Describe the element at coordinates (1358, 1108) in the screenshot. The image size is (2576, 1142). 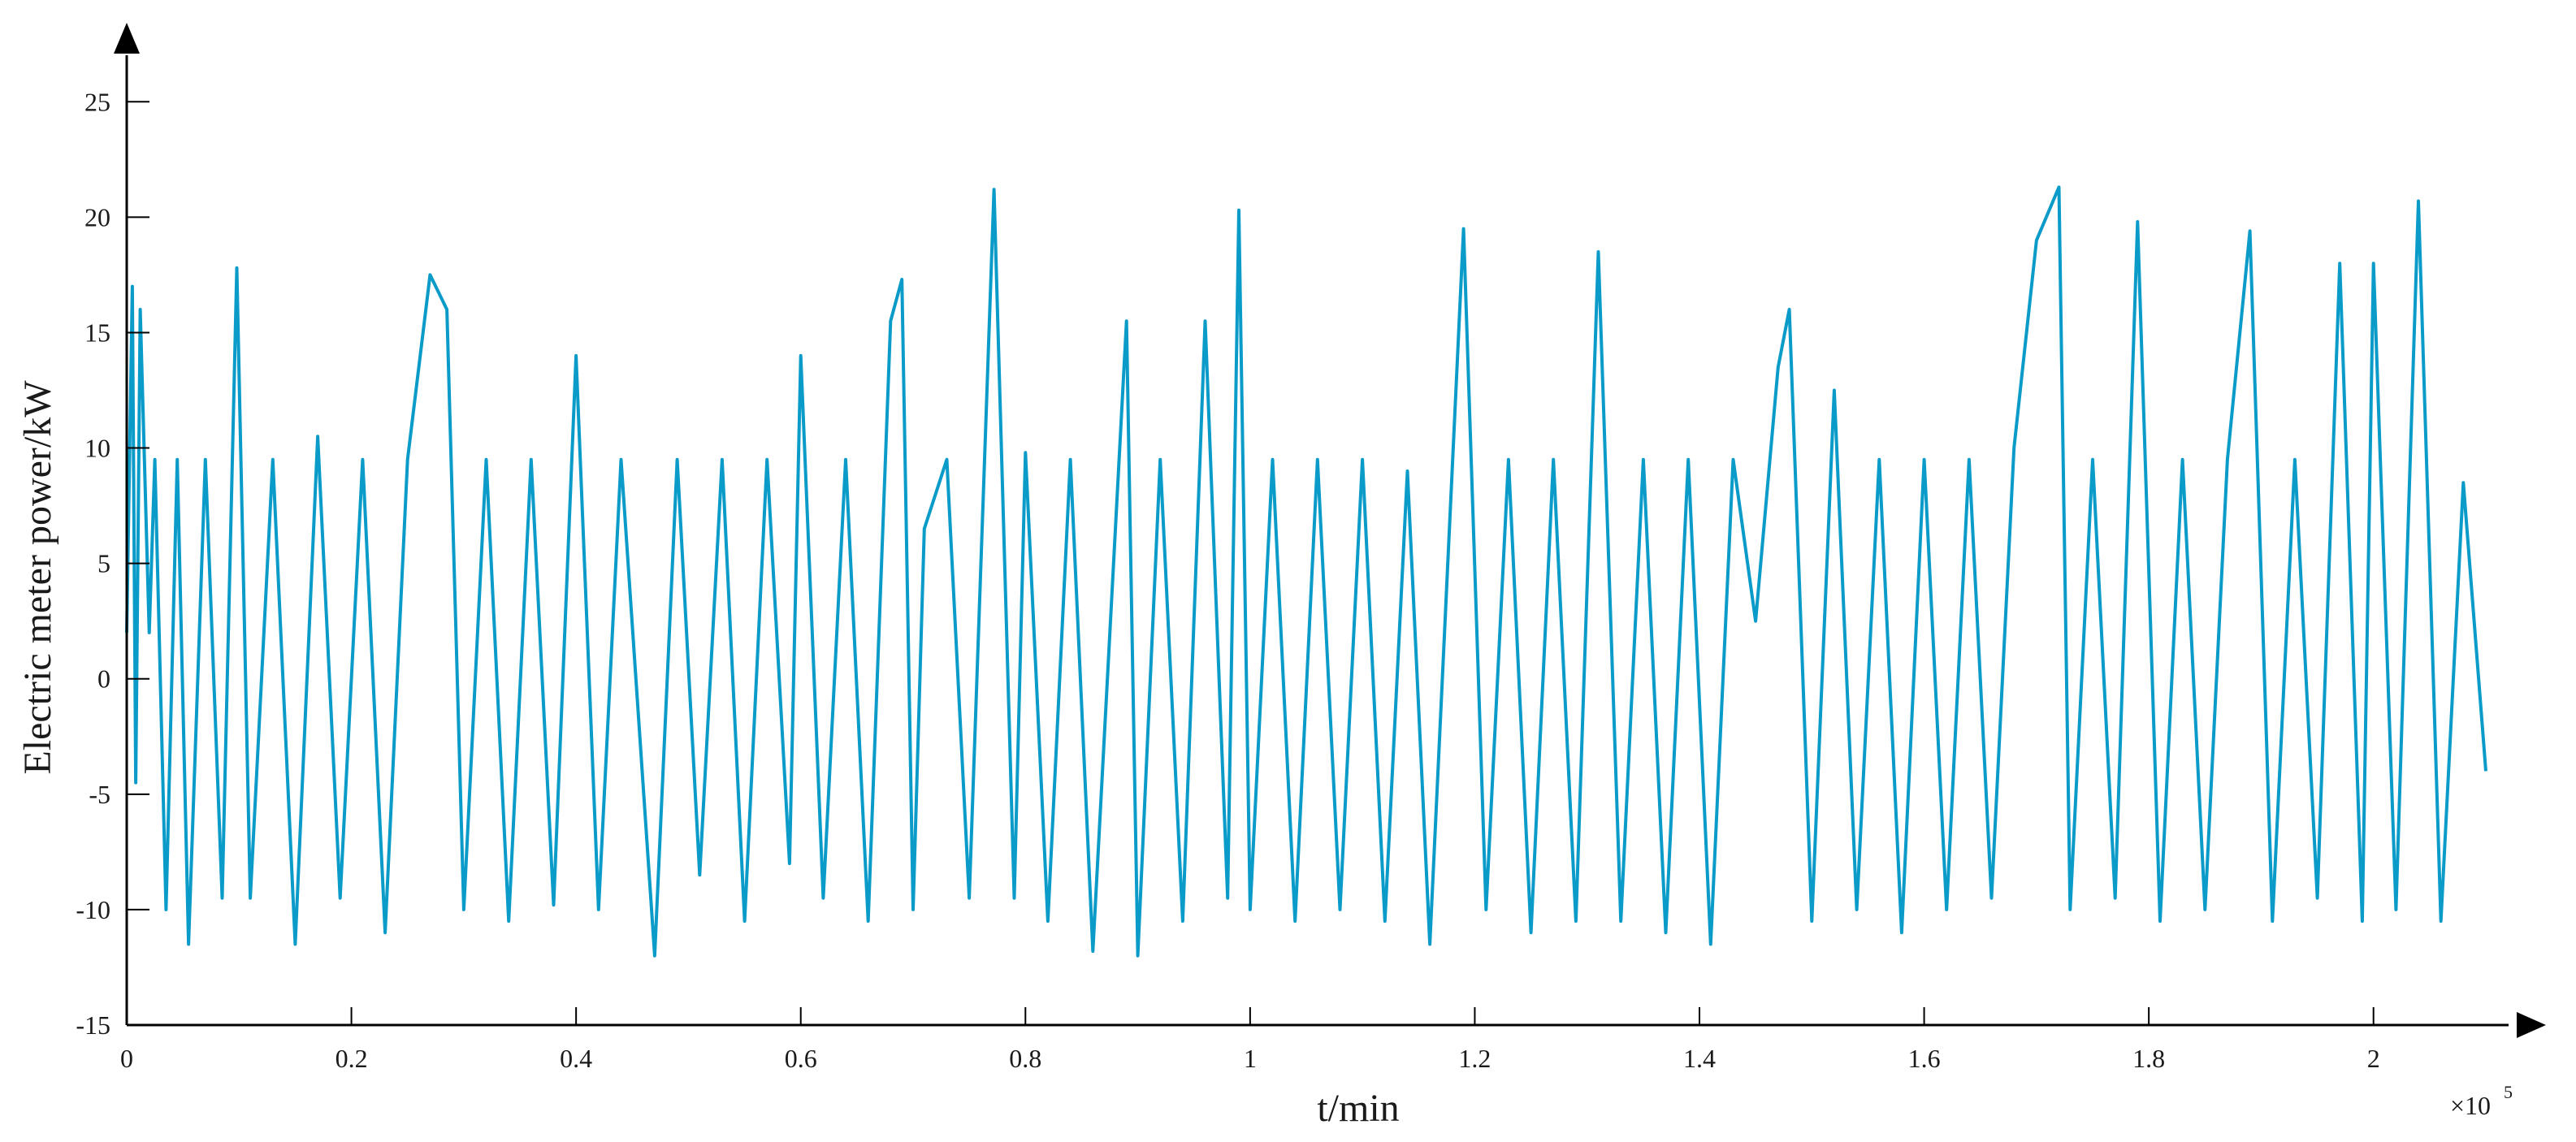
I see `x-axis-label: t/min` at that location.